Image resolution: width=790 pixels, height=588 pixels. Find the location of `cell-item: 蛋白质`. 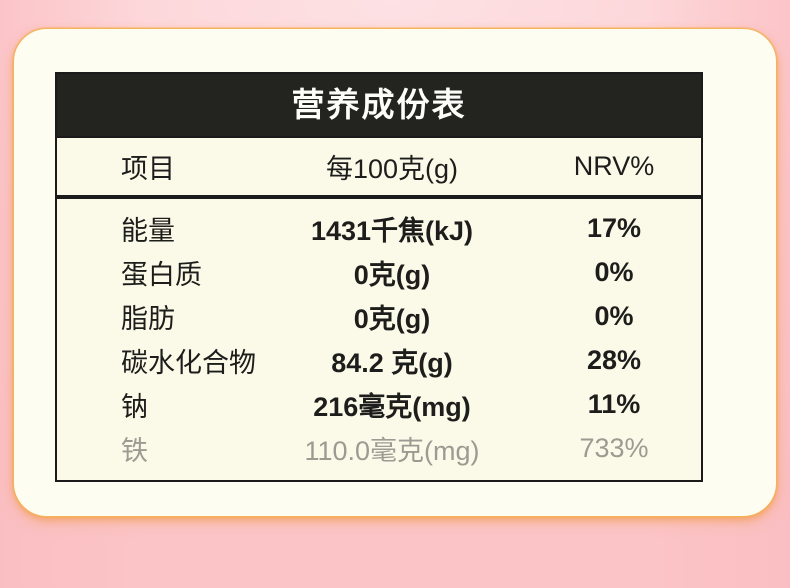

cell-item: 蛋白质 is located at coordinates (161, 274).